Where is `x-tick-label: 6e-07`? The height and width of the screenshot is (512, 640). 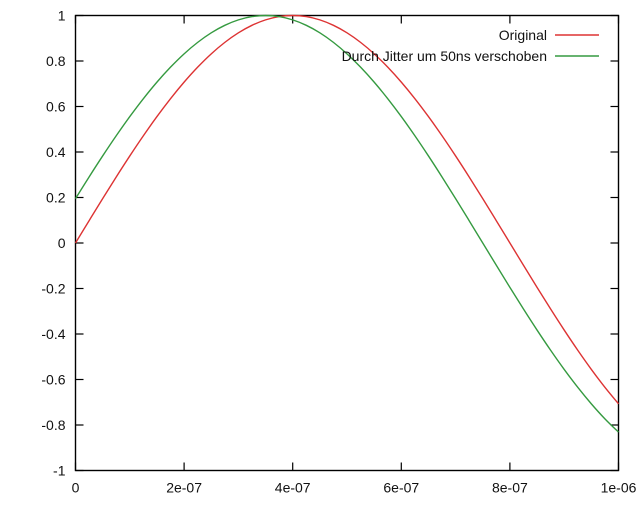
x-tick-label: 6e-07 is located at coordinates (401, 488).